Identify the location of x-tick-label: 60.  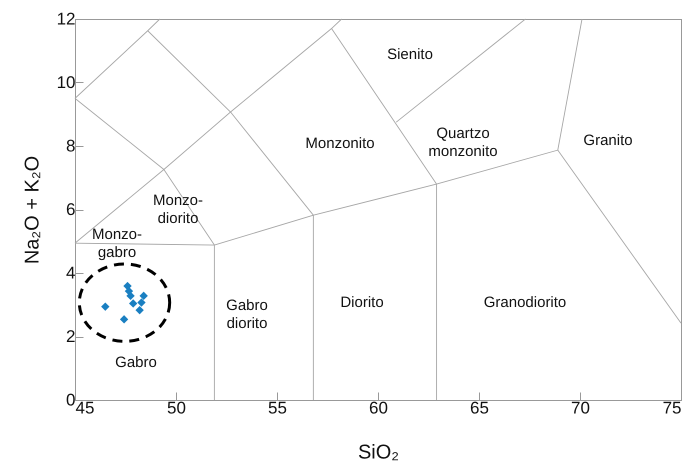
(378, 408).